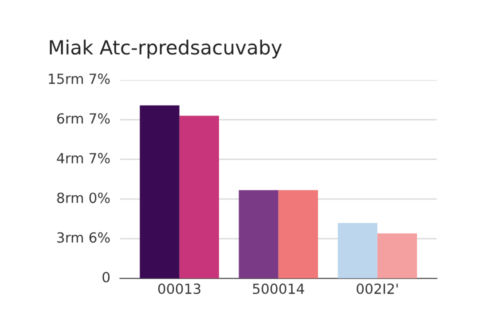 The height and width of the screenshot is (320, 480). Describe the element at coordinates (106, 277) in the screenshot. I see `text: 0` at that location.